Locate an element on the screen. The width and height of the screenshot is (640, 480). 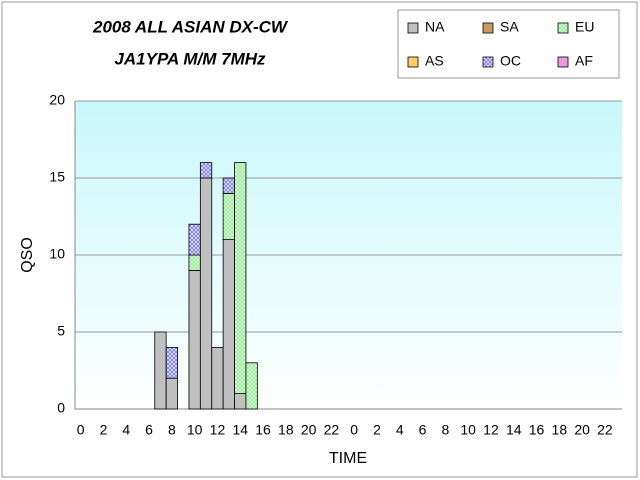
x-axis-label: TIME is located at coordinates (348, 458).